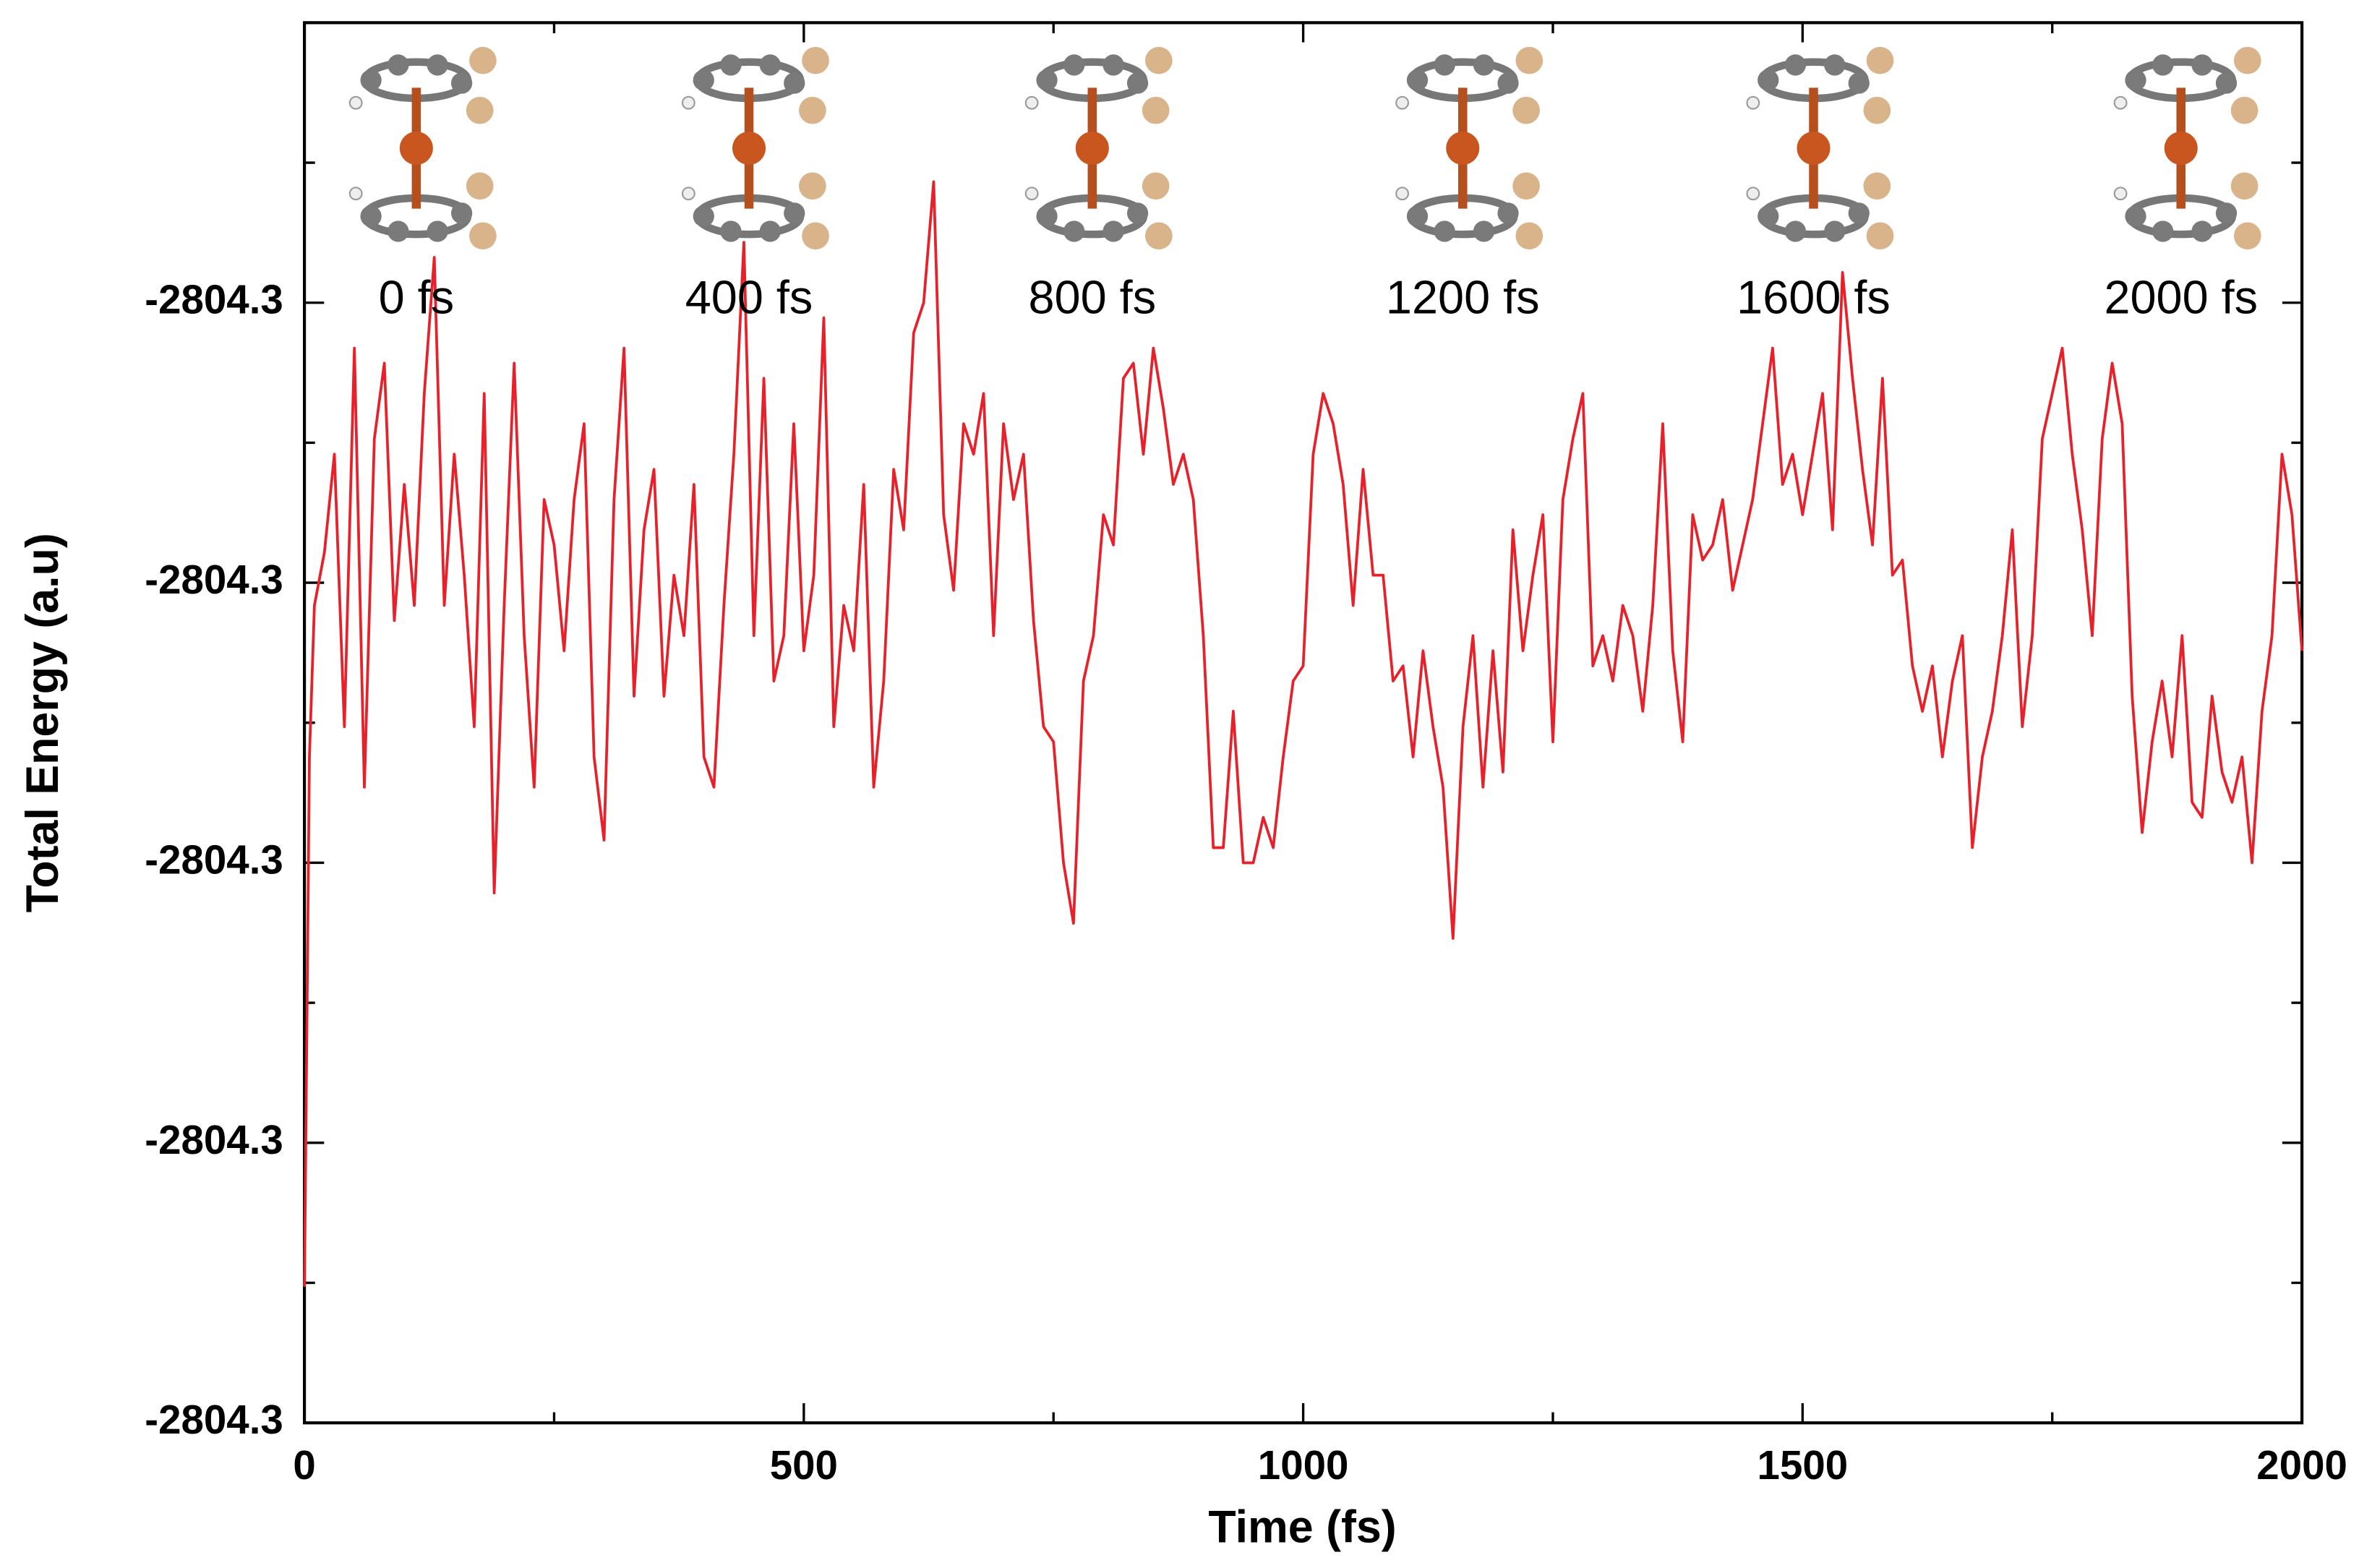 The width and height of the screenshot is (2372, 1568). I want to click on snapshot-label: 1200 fs, so click(1463, 296).